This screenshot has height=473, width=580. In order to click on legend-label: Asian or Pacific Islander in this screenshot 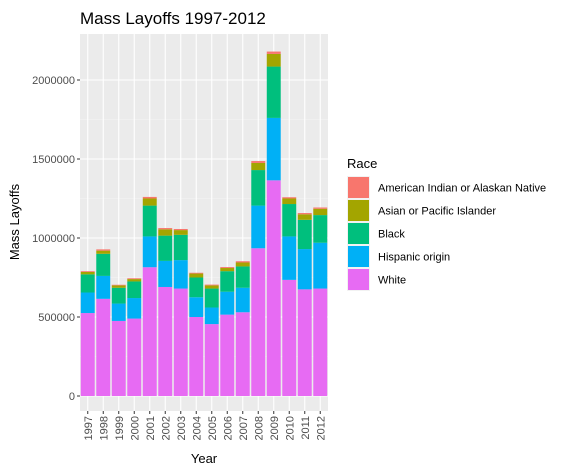, I will do `click(437, 212)`.